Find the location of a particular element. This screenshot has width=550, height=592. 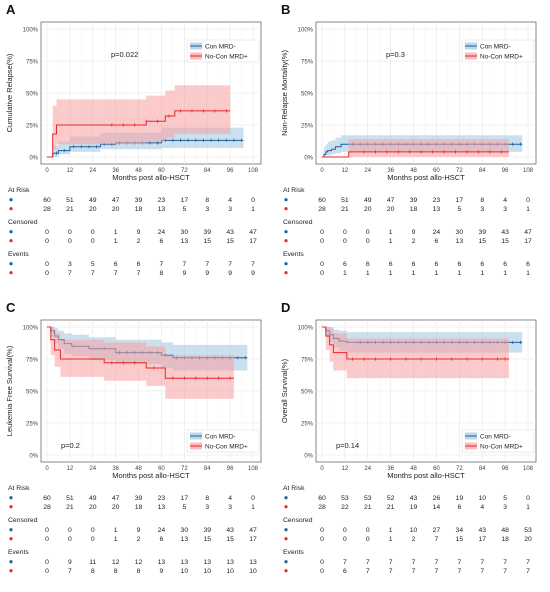

table-header: At Risk is located at coordinates (294, 488).